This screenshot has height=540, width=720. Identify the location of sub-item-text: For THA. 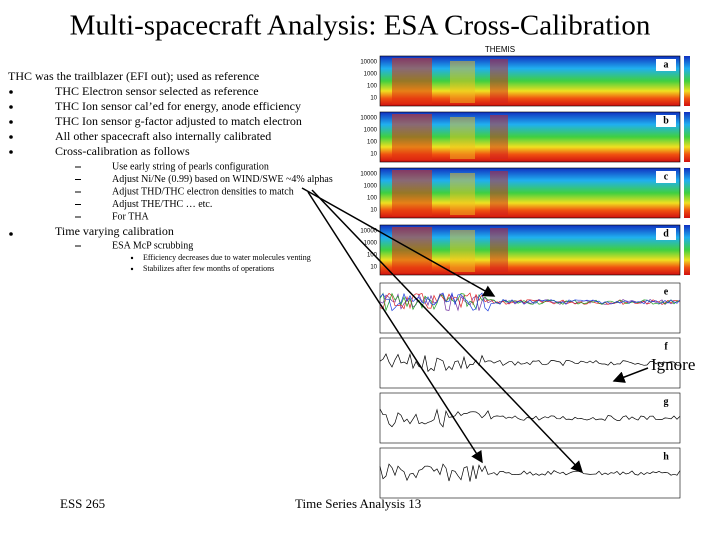
(131, 216).